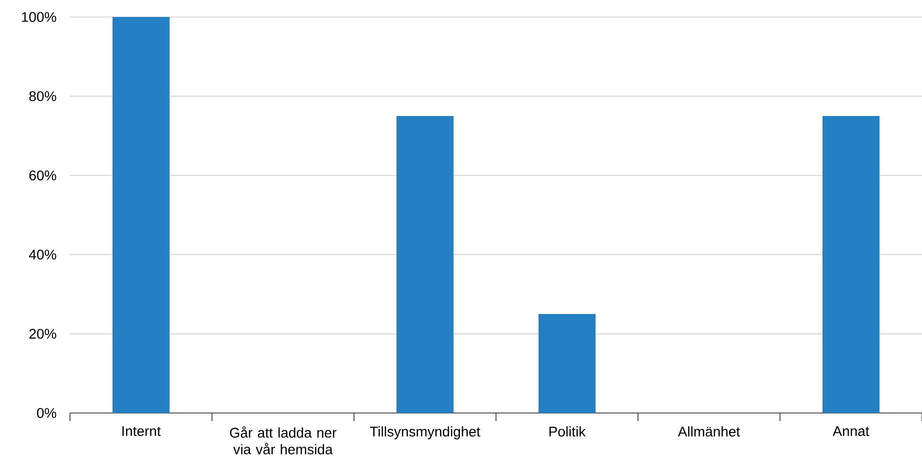  Describe the element at coordinates (42, 175) in the screenshot. I see `y-tick-label: 60%` at that location.